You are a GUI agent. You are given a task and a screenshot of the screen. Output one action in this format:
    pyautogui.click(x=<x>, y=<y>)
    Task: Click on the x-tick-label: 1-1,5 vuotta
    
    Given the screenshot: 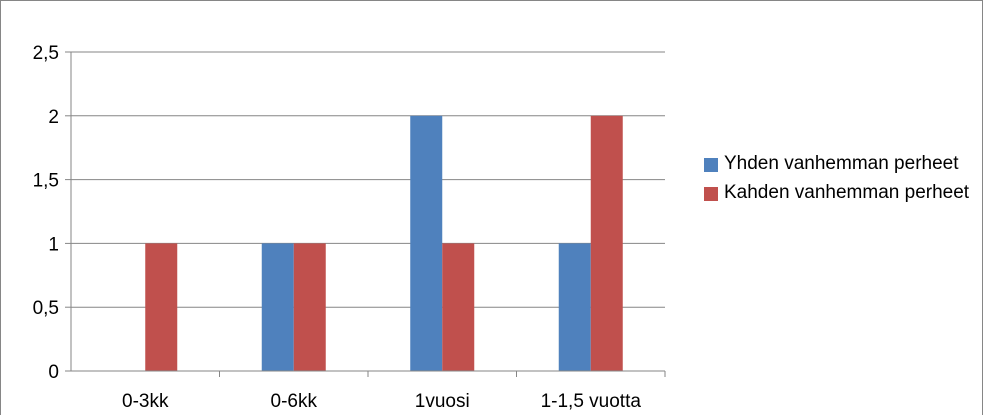 What is the action you would take?
    pyautogui.click(x=591, y=401)
    